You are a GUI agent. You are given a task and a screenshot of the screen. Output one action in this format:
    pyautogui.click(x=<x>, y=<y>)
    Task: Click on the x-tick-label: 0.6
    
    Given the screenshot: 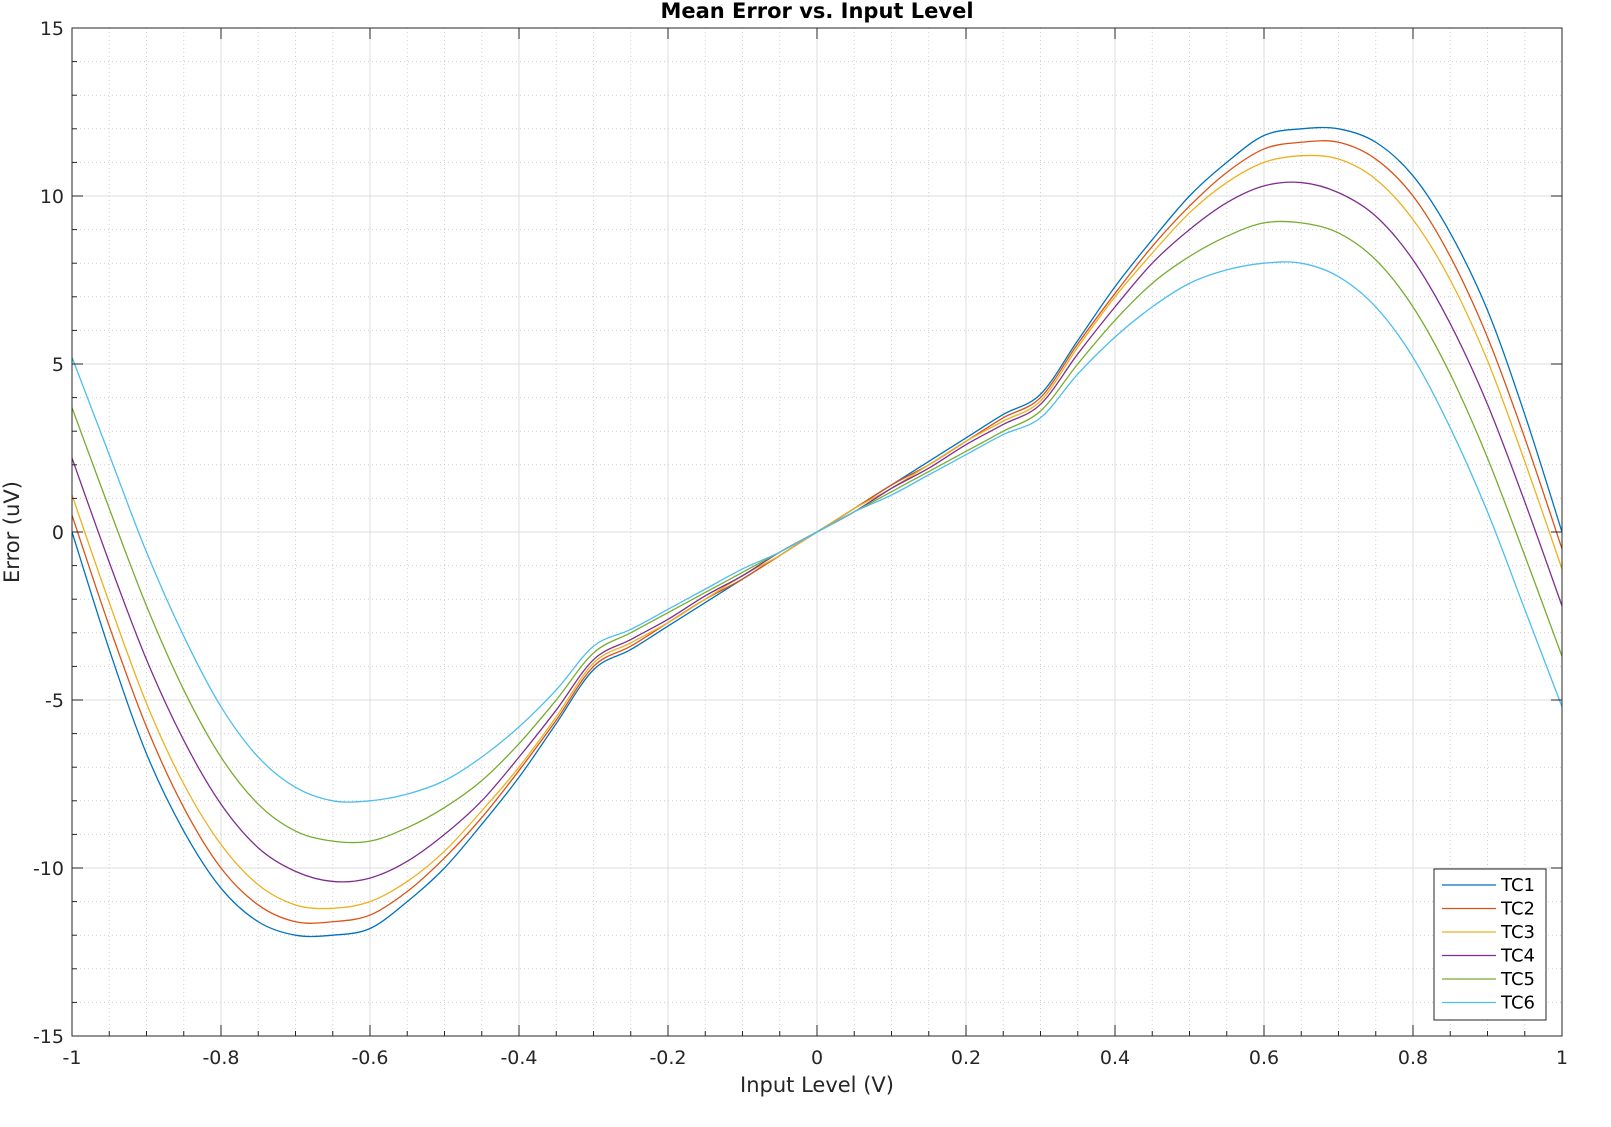 What is the action you would take?
    pyautogui.click(x=1264, y=1058)
    